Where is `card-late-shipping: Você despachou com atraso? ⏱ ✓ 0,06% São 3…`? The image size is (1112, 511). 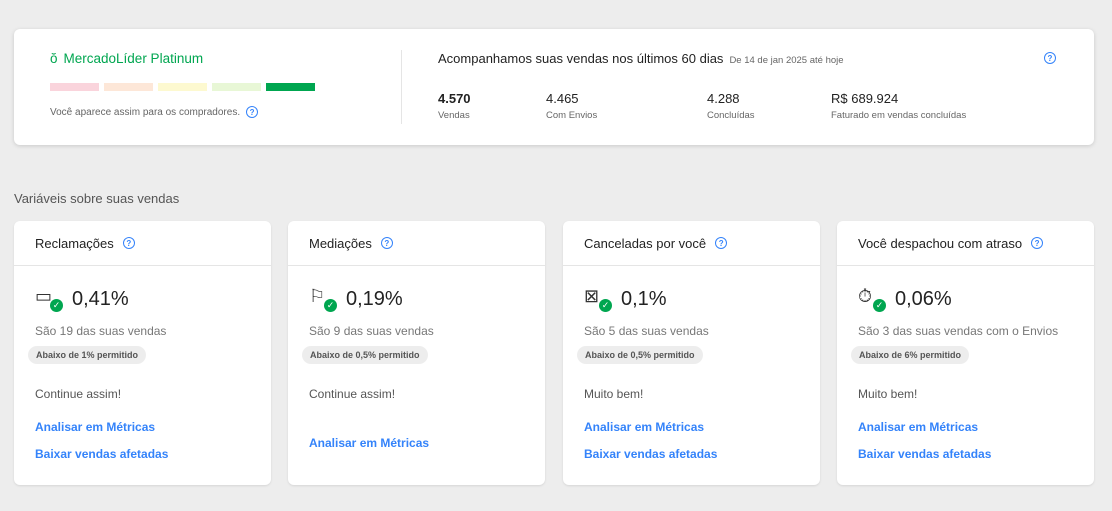
card-late-shipping: Você despachou com atraso? ⏱ ✓ 0,06% São 3… is located at coordinates (965, 353).